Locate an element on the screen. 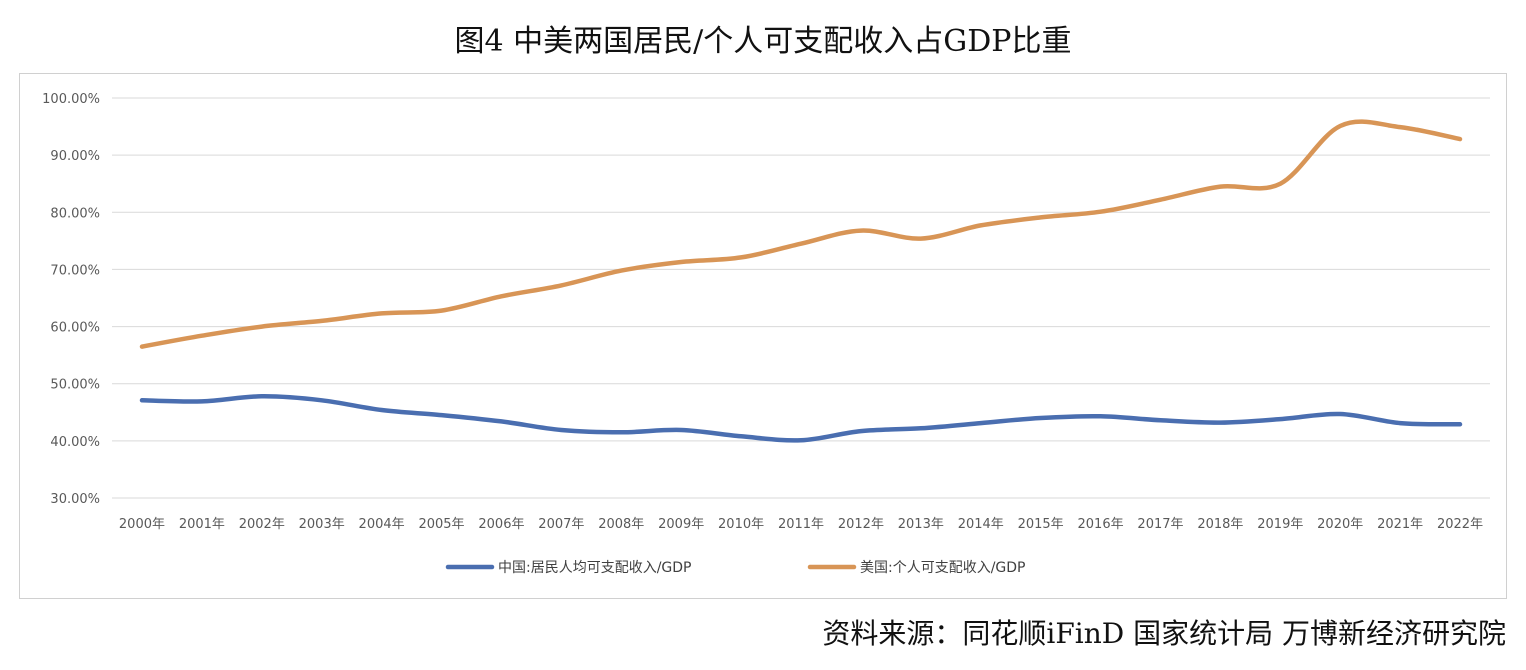 This screenshot has height=670, width=1526. x-tick-label: 2004年 is located at coordinates (382, 524).